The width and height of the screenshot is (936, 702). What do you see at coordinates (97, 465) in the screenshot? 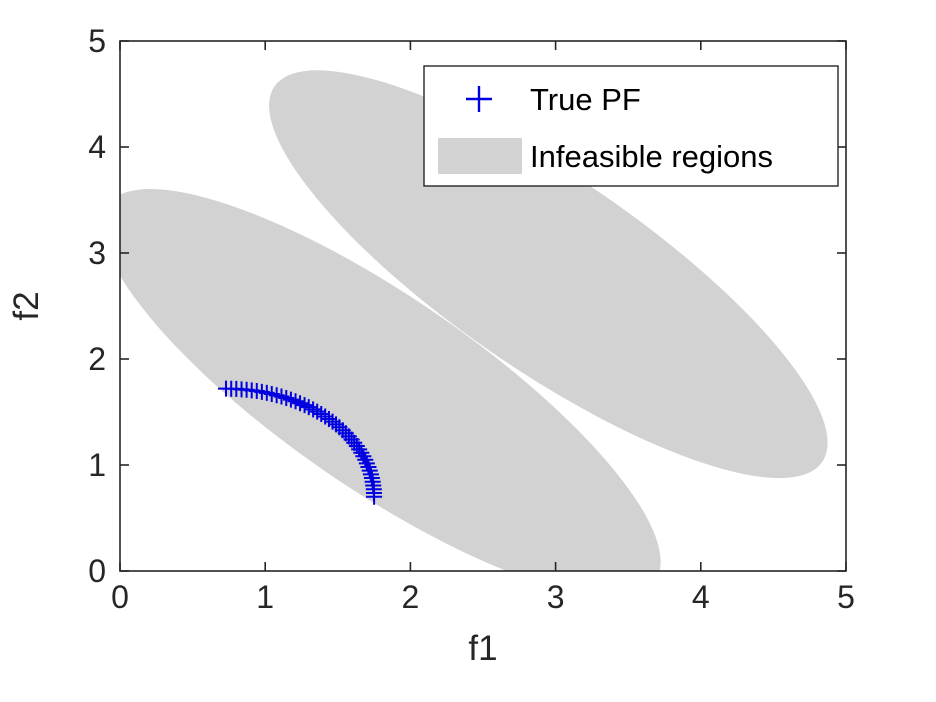
I see `y-tick-label: 1` at bounding box center [97, 465].